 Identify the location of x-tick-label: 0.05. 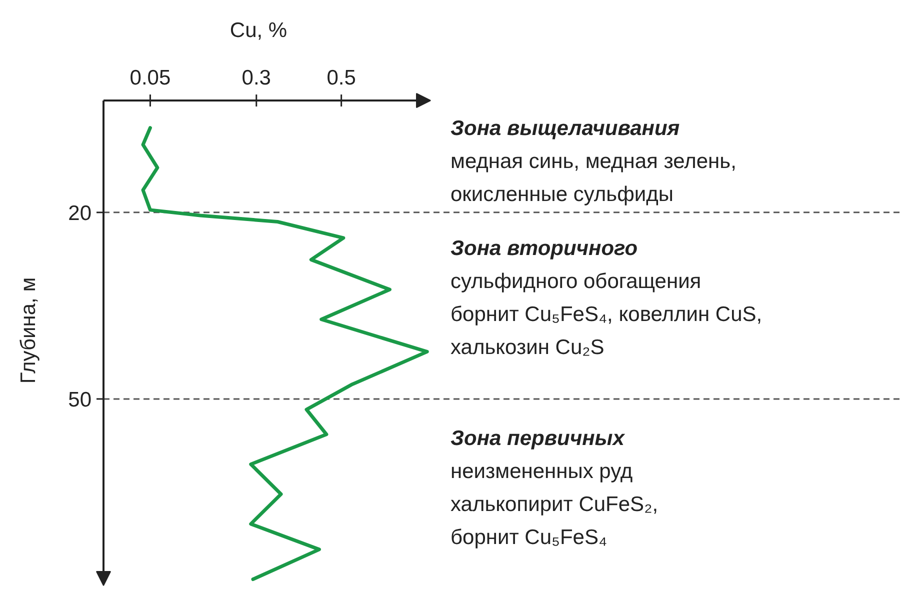
(150, 78).